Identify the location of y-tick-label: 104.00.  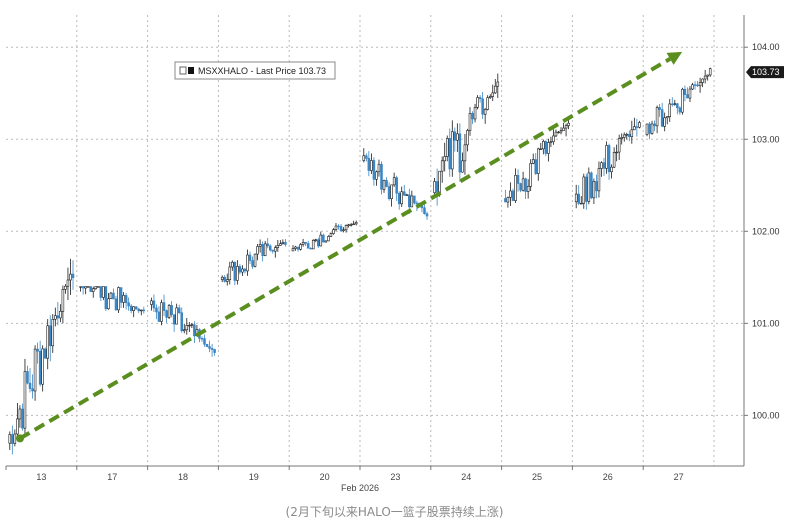
(766, 47).